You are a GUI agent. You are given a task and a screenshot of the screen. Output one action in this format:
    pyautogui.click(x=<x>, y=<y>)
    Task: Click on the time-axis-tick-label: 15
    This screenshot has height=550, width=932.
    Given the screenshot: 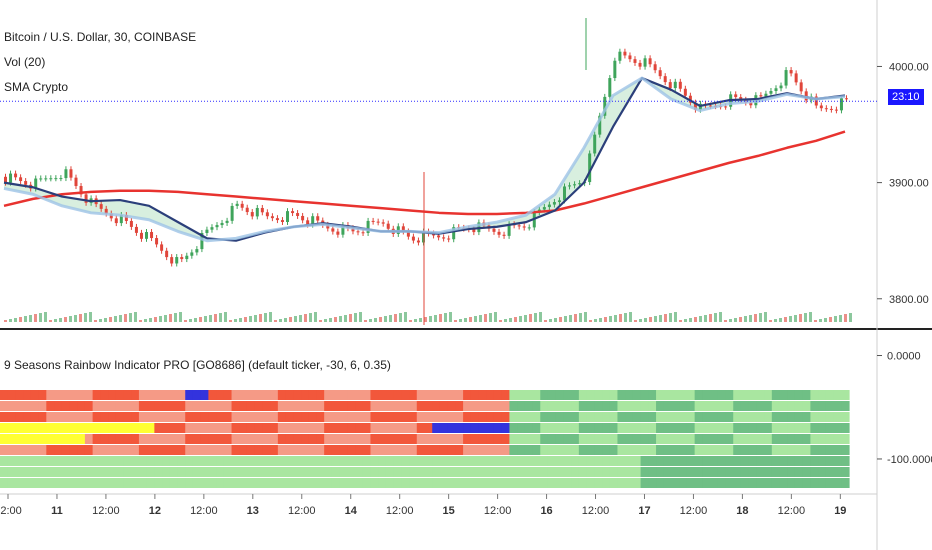 What is the action you would take?
    pyautogui.click(x=449, y=511)
    